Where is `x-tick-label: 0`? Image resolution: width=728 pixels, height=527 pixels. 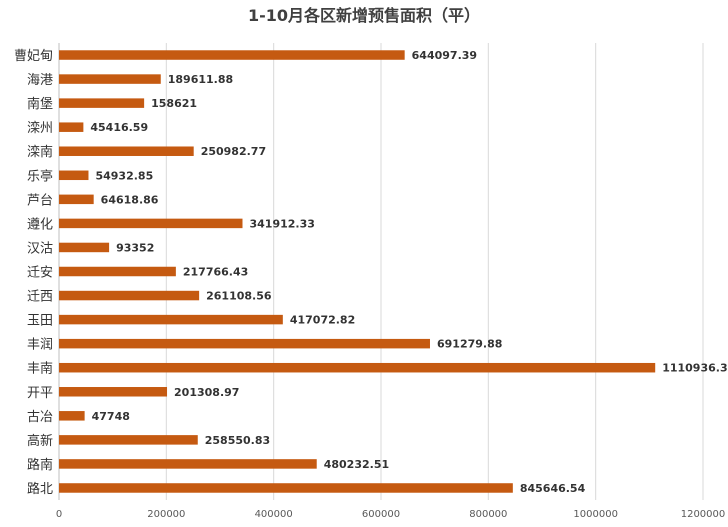 x-tick-label: 0 is located at coordinates (59, 514).